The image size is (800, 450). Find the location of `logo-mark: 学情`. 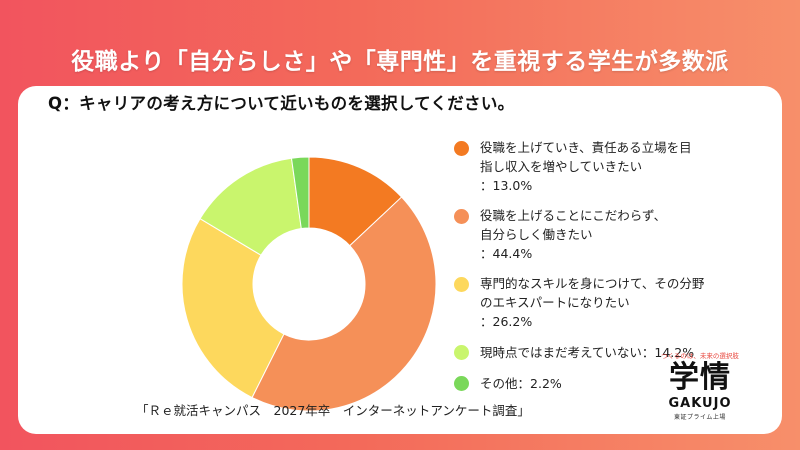

logo-mark: 学情 is located at coordinates (700, 377).